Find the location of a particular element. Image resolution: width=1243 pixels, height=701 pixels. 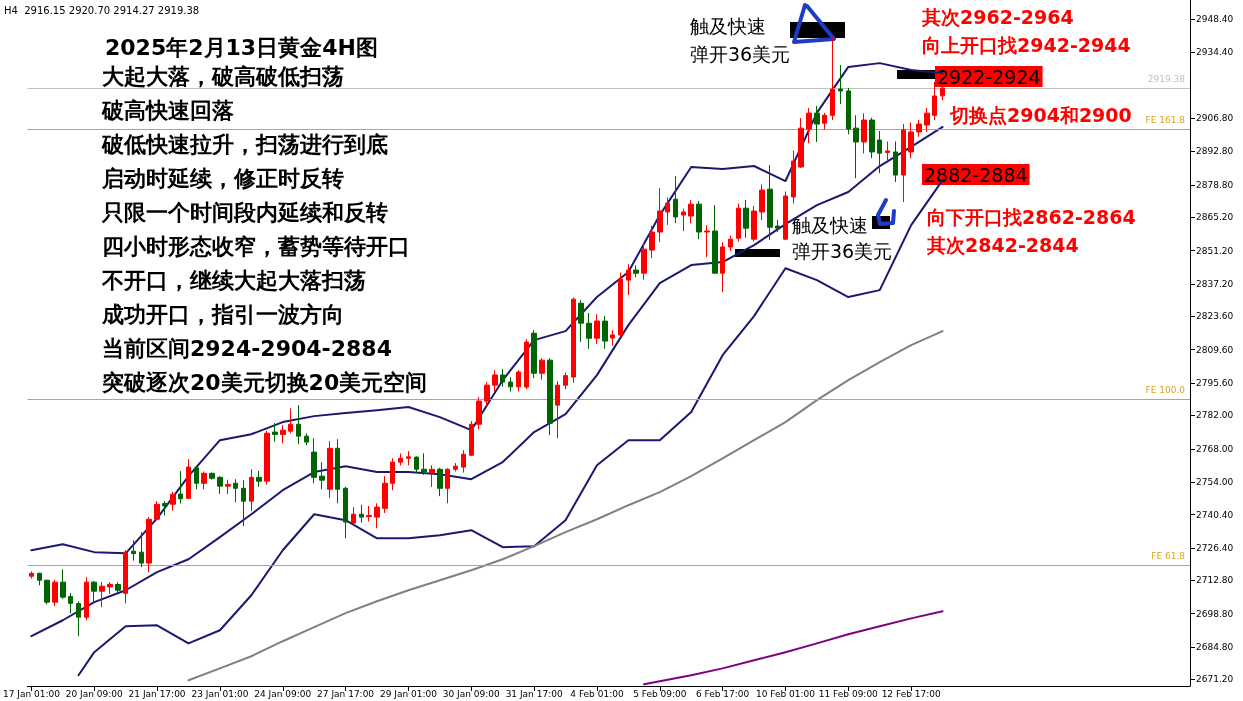

x-tick-label: 5 Feb 09:00 is located at coordinates (660, 693).